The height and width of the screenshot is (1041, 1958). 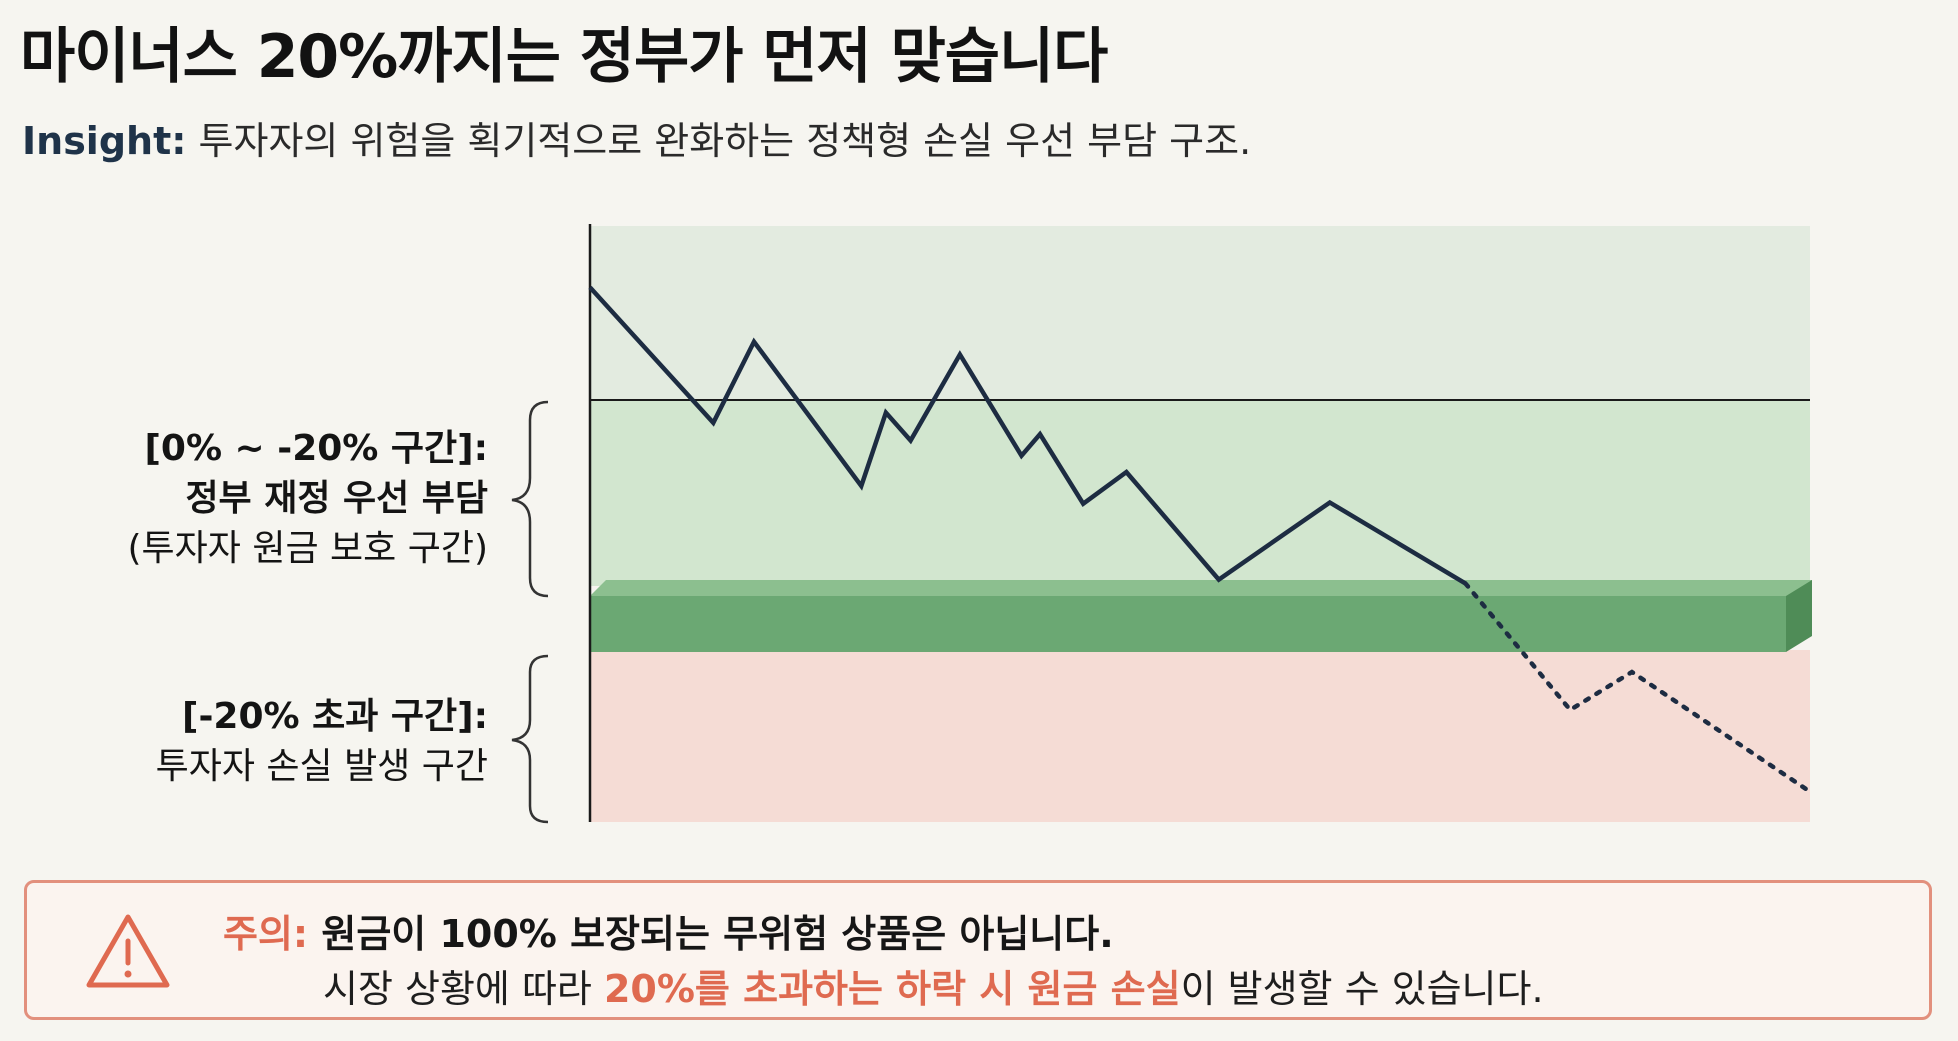 What do you see at coordinates (321, 766) in the screenshot?
I see `lower-zone-title: 투자자 손실 발생 구간` at bounding box center [321, 766].